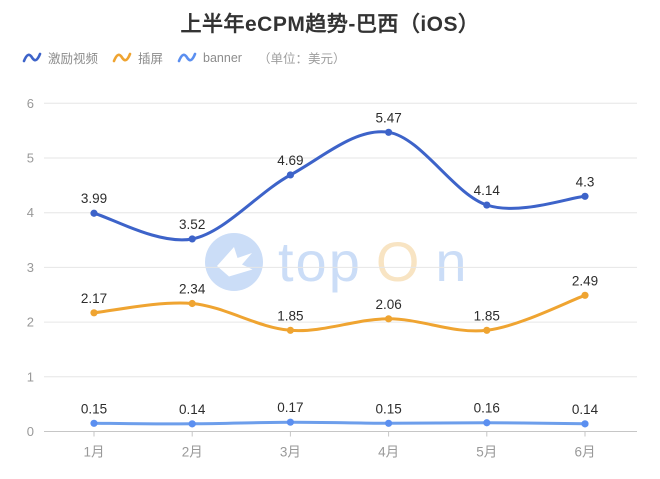  I want to click on legend-item-banner: banner, so click(209, 58).